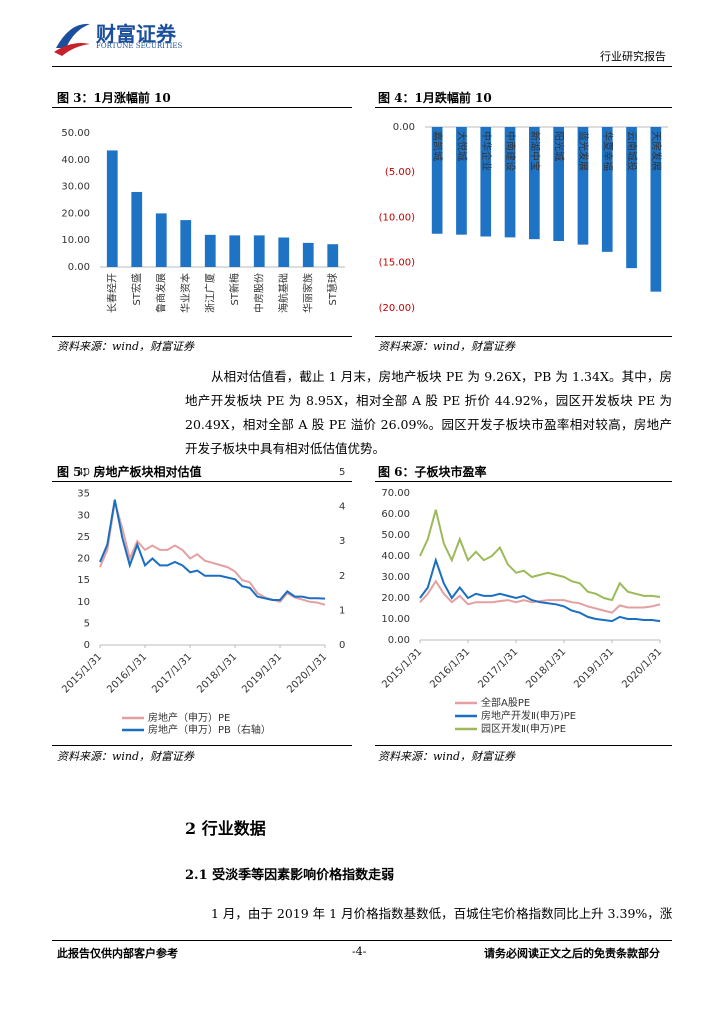  Describe the element at coordinates (397, 263) in the screenshot. I see `y-tick-label: (15.00)` at that location.